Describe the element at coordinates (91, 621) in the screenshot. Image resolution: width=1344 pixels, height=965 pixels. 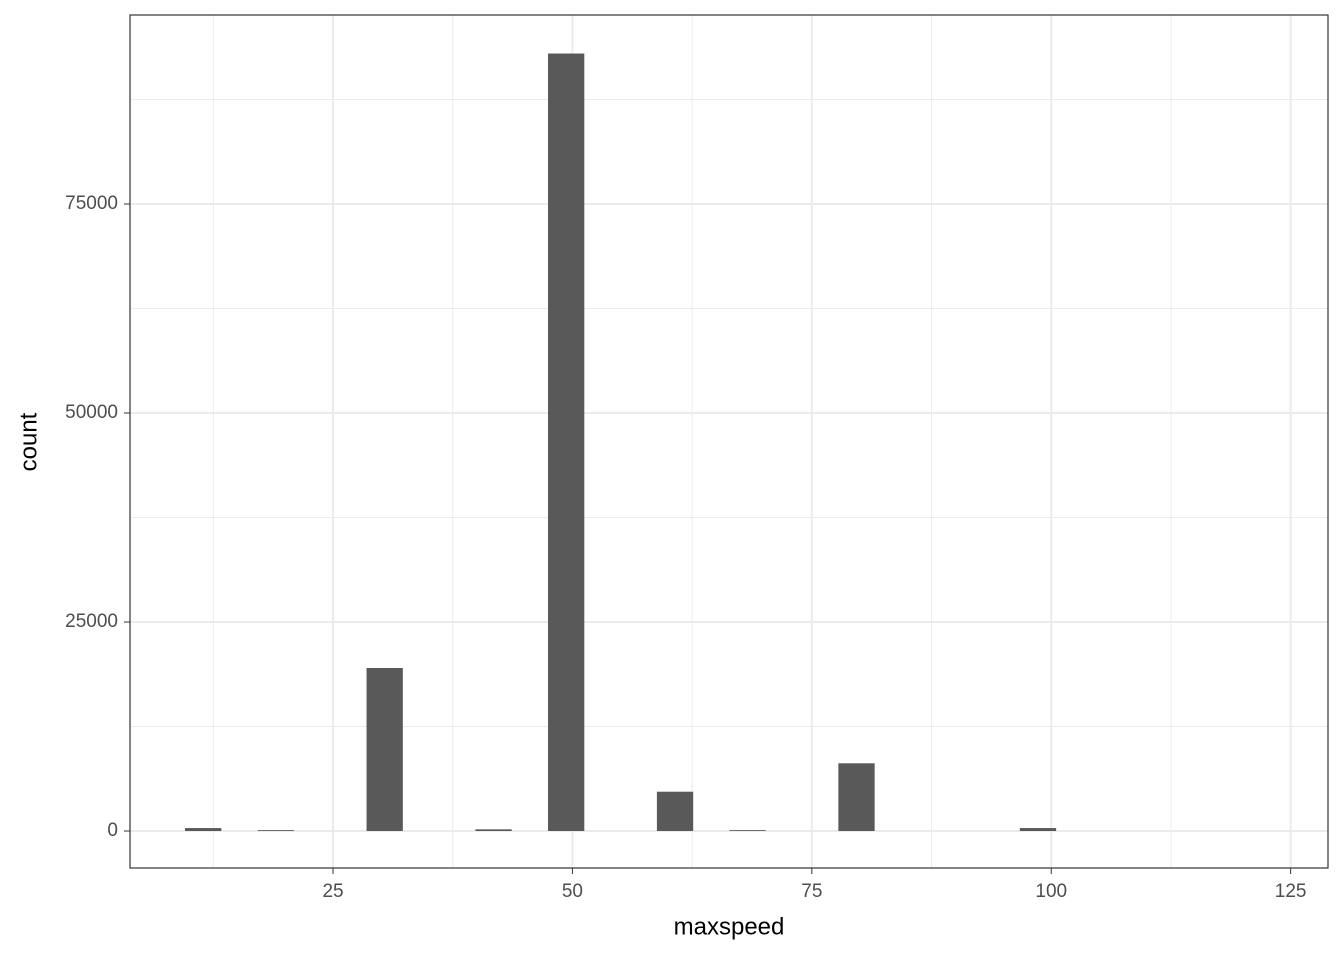
I see `y-tick-label: 25000` at that location.